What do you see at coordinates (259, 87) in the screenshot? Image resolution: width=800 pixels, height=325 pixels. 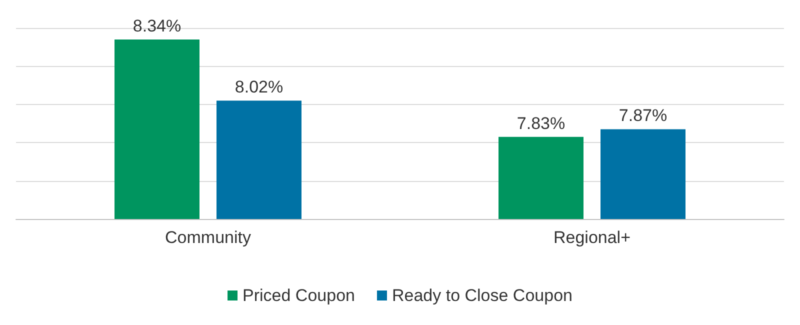 I see `data-label: 8.02%` at bounding box center [259, 87].